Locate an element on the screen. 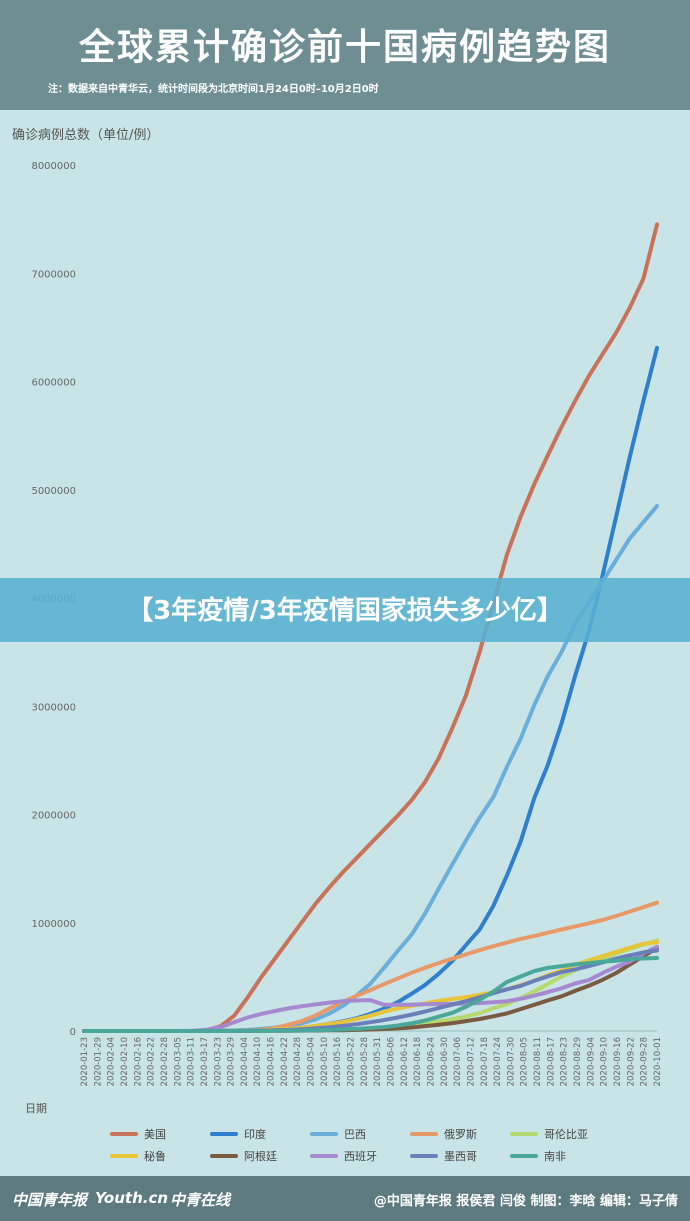 The width and height of the screenshot is (690, 1221). x-tick-label: 2020-06-24 is located at coordinates (431, 1061).